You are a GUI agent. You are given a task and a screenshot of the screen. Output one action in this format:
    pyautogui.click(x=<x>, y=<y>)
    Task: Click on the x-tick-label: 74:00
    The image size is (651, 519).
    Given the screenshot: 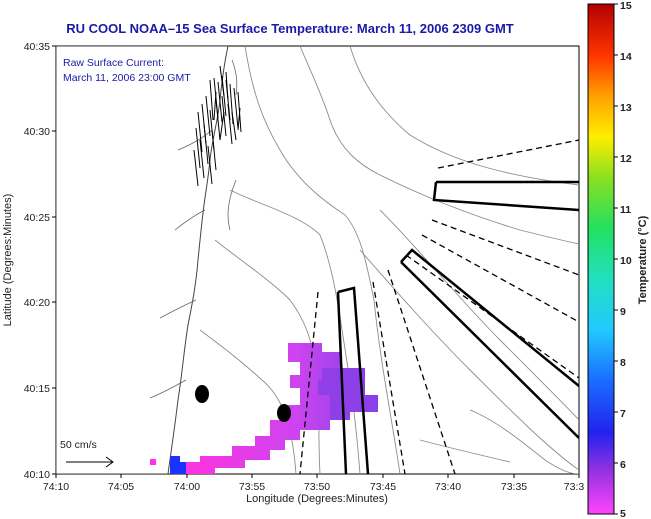 What is the action you would take?
    pyautogui.click(x=187, y=487)
    